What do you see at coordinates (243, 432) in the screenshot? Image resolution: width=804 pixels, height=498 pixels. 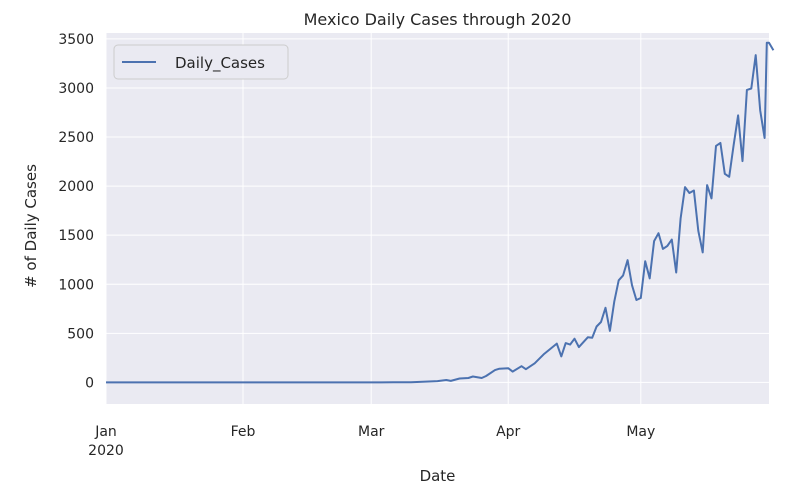 I see `x-tick-label: Feb` at bounding box center [243, 432].